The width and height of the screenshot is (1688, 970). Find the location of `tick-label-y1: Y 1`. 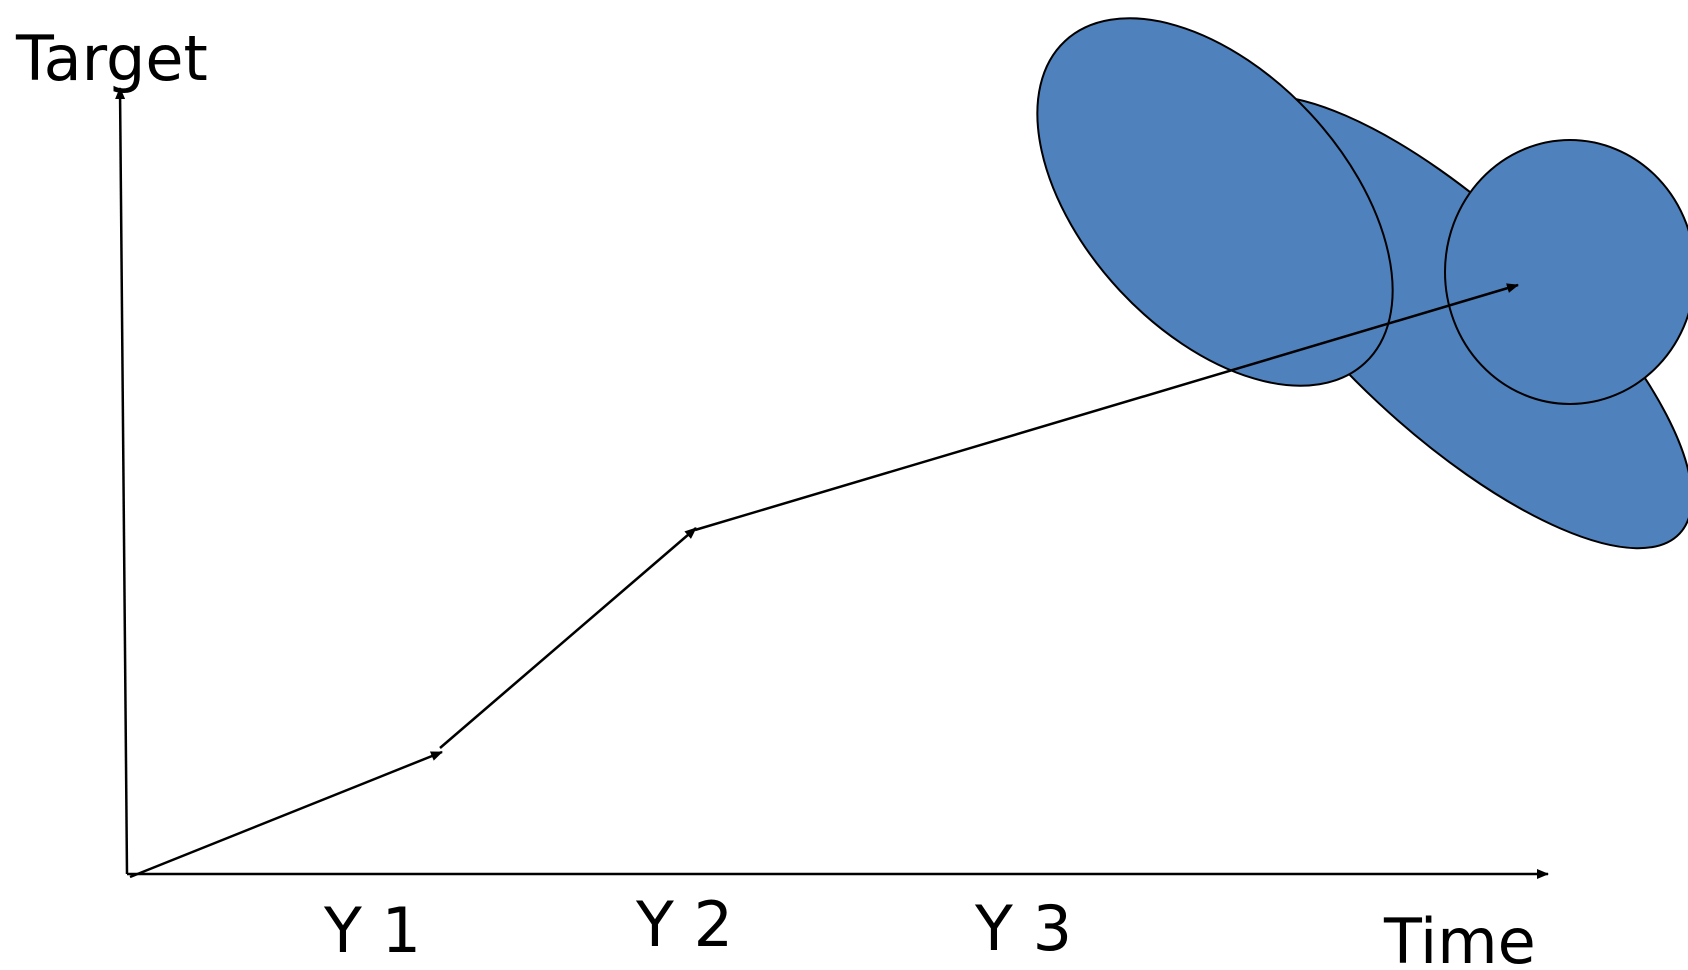

tick-label-y1: Y 1 is located at coordinates (372, 930).